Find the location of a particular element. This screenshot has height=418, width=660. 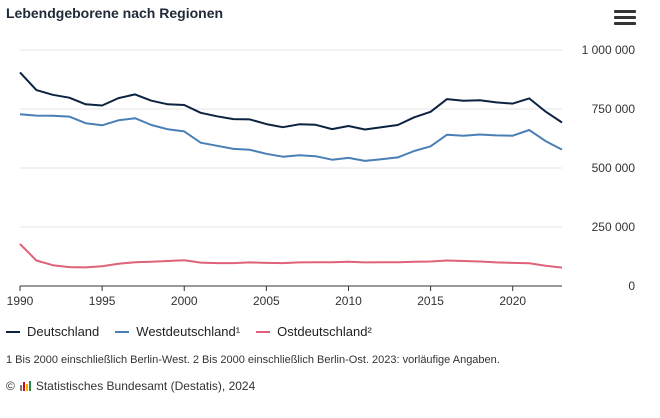

y-tick-label: 250 000 is located at coordinates (614, 227).